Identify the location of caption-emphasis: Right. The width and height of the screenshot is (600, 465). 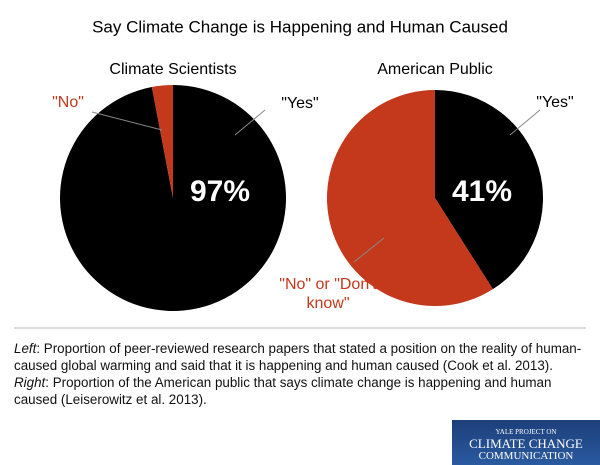
(30, 382).